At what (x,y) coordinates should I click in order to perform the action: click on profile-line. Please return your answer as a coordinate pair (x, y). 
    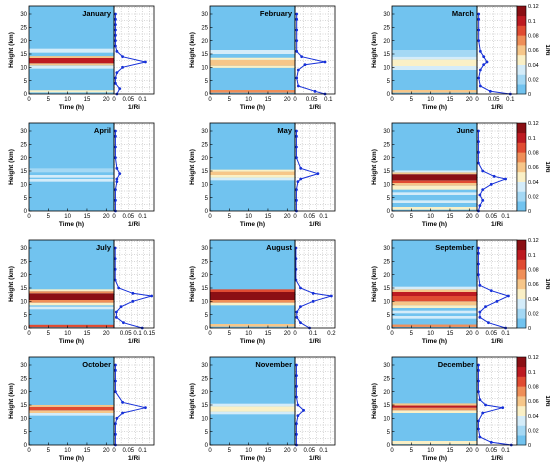
    Looking at the image, I should click on (300, 405).